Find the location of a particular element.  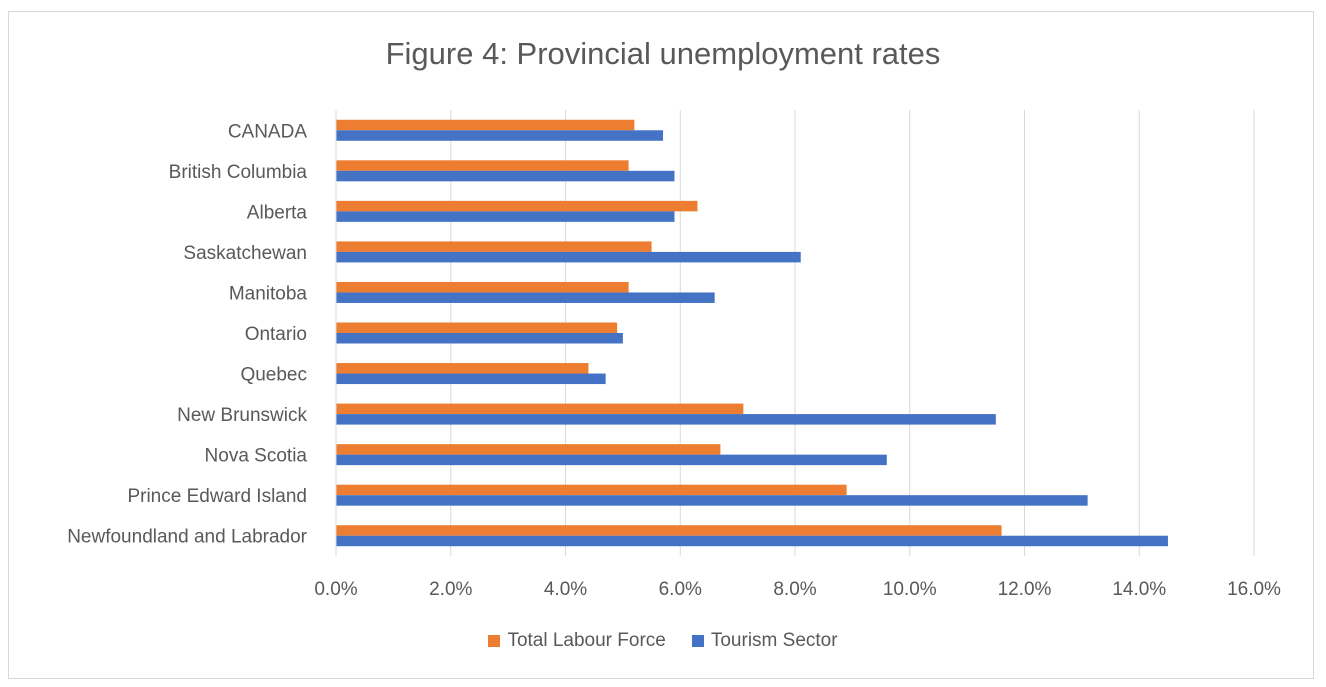

bar-tourism-sector-nova-scotia is located at coordinates (611, 460).